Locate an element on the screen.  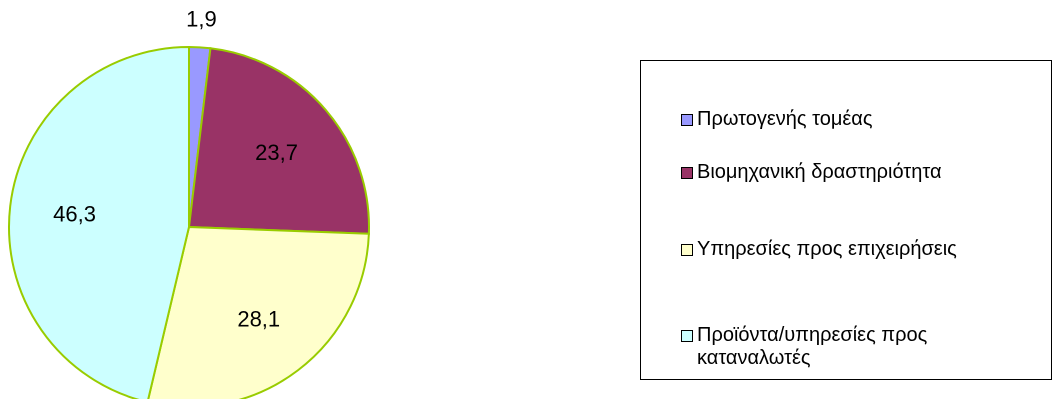
legend-label: Πρωτογενής τομέας is located at coordinates (785, 119).